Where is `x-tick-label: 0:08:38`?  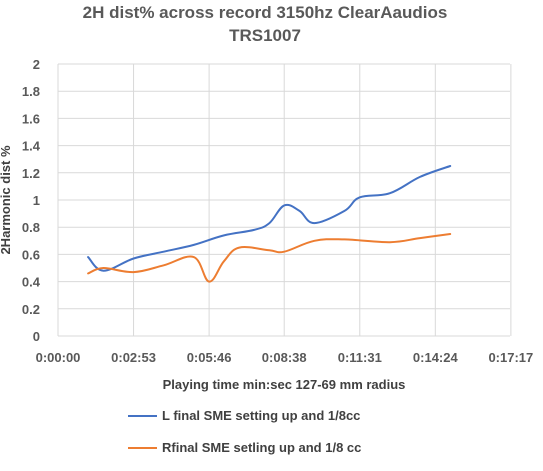
x-tick-label: 0:08:38 is located at coordinates (284, 357).